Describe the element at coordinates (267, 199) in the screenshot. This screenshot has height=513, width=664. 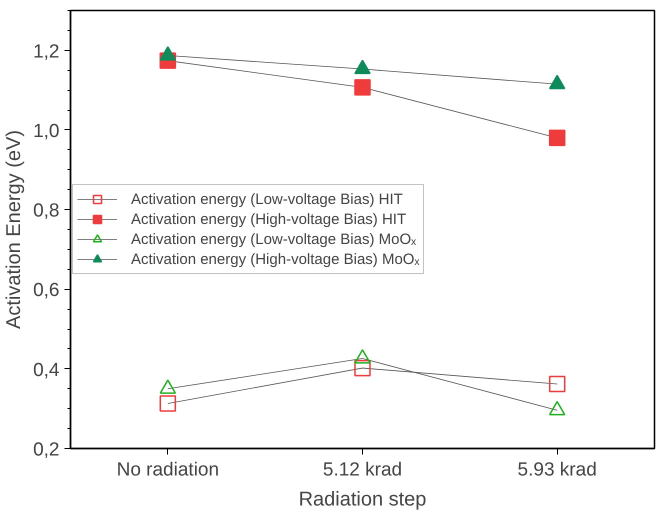
I see `legend-label: Activation energy (Low-voltage Bias) HIT` at that location.